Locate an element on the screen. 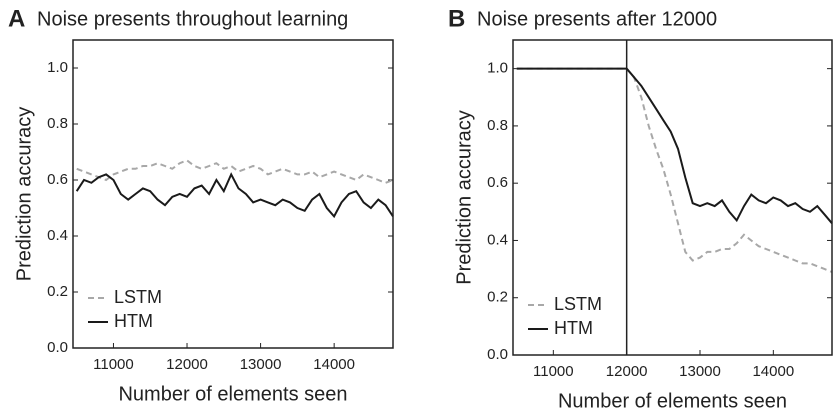  chart-title: Noise presents after 12000 is located at coordinates (597, 19).